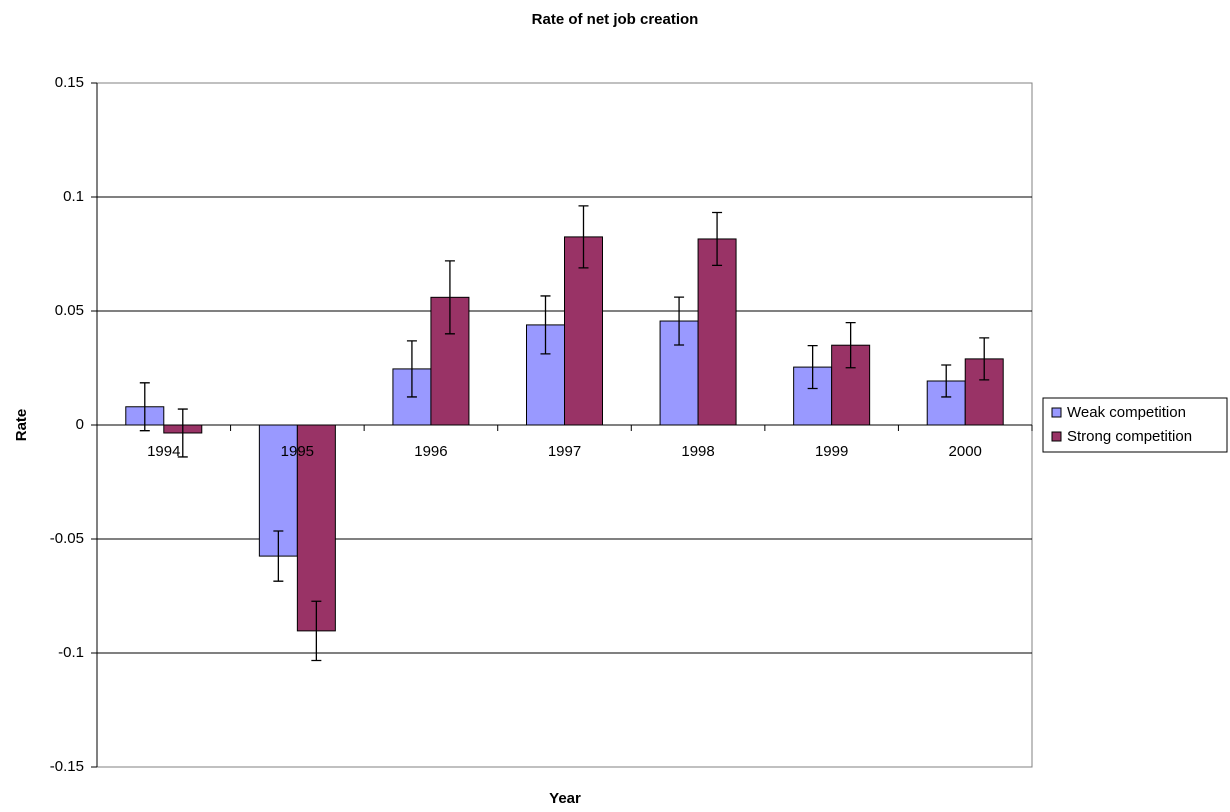  What do you see at coordinates (1135, 425) in the screenshot?
I see `legend-box` at bounding box center [1135, 425].